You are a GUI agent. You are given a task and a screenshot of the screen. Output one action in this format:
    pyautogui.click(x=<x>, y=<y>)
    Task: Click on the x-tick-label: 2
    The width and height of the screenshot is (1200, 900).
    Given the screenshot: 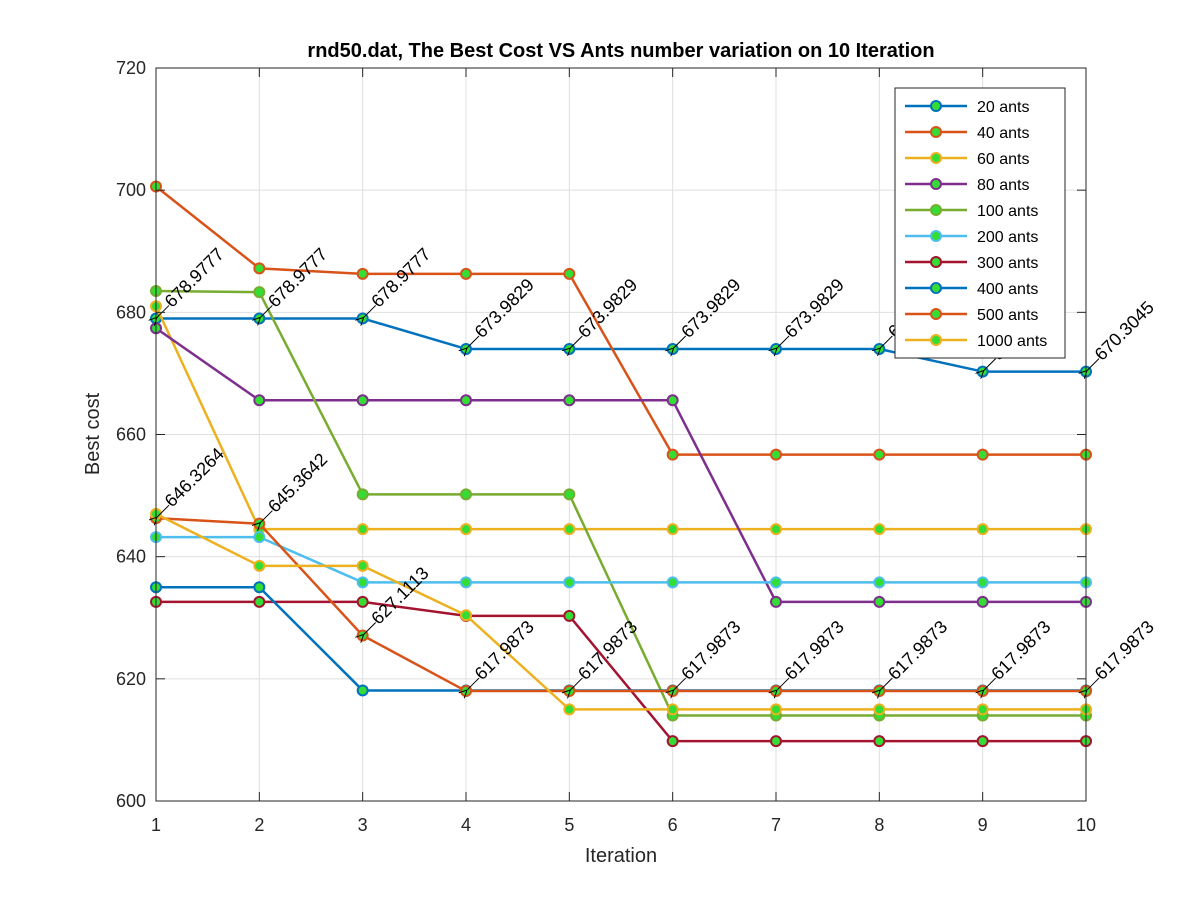 What is the action you would take?
    pyautogui.click(x=259, y=825)
    